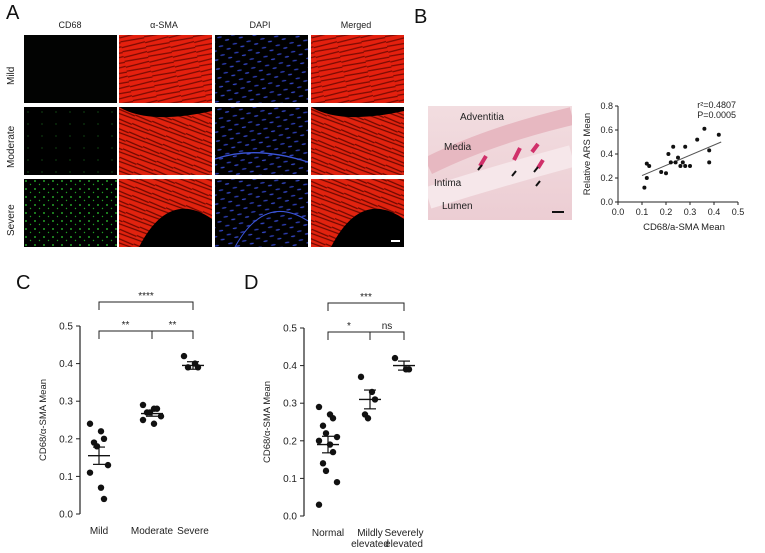 The width and height of the screenshot is (765, 553). Describe the element at coordinates (13, 13) in the screenshot. I see `panel-letter-a: A` at that location.